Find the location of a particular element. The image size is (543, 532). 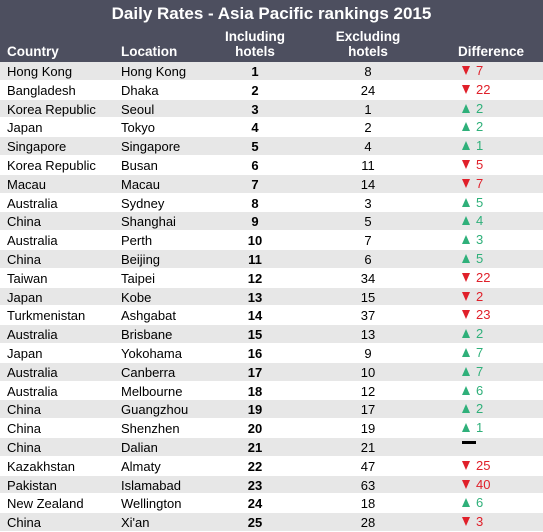

cell-including-rank: 6 is located at coordinates (255, 165).